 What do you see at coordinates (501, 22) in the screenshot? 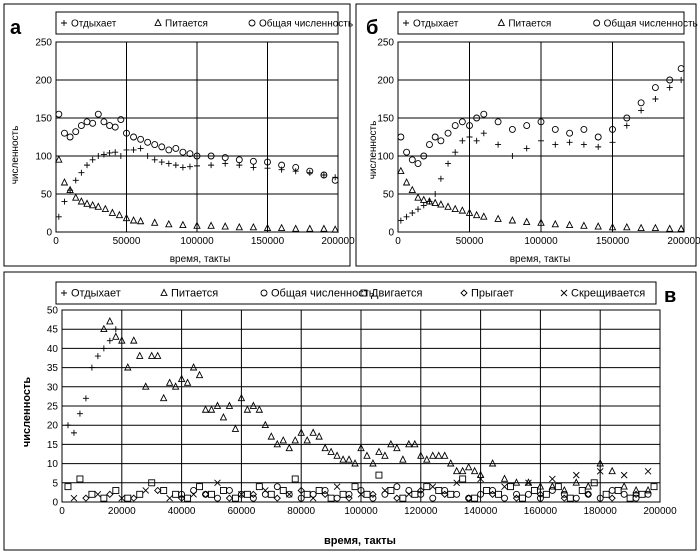
I see `panel-b-legend-marker` at bounding box center [501, 22].